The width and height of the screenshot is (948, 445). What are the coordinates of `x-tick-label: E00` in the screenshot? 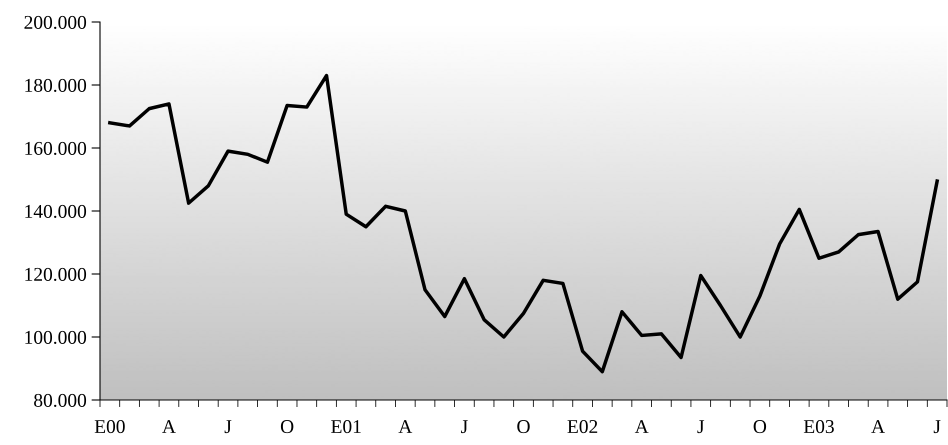 It's located at (109, 427).